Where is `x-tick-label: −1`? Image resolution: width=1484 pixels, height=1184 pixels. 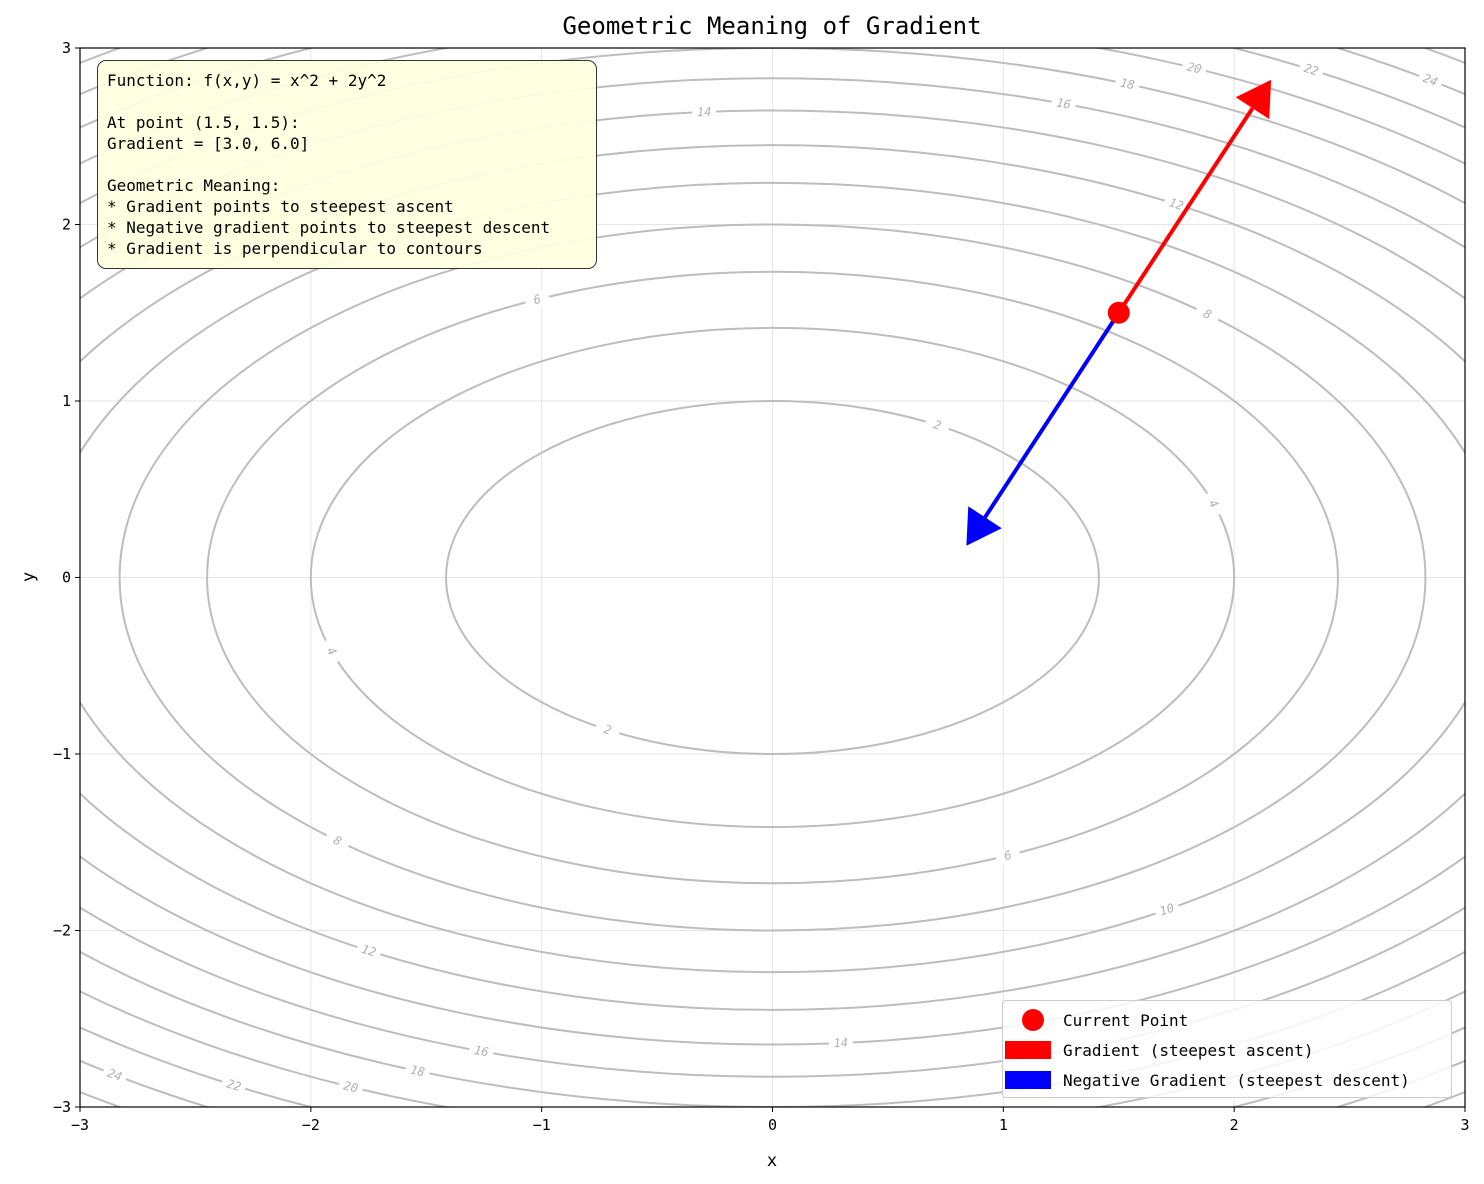
x-tick-label: −1 is located at coordinates (542, 1125).